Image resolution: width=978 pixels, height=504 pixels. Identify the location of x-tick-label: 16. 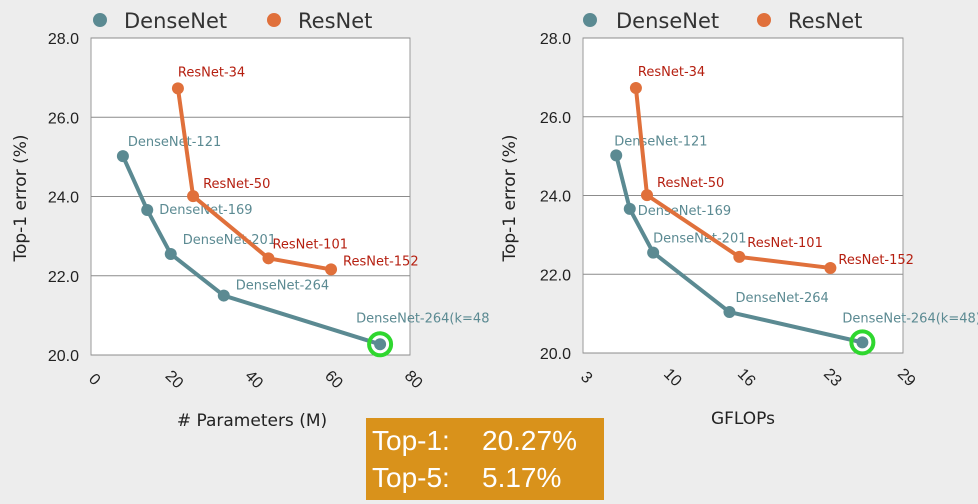
(746, 378).